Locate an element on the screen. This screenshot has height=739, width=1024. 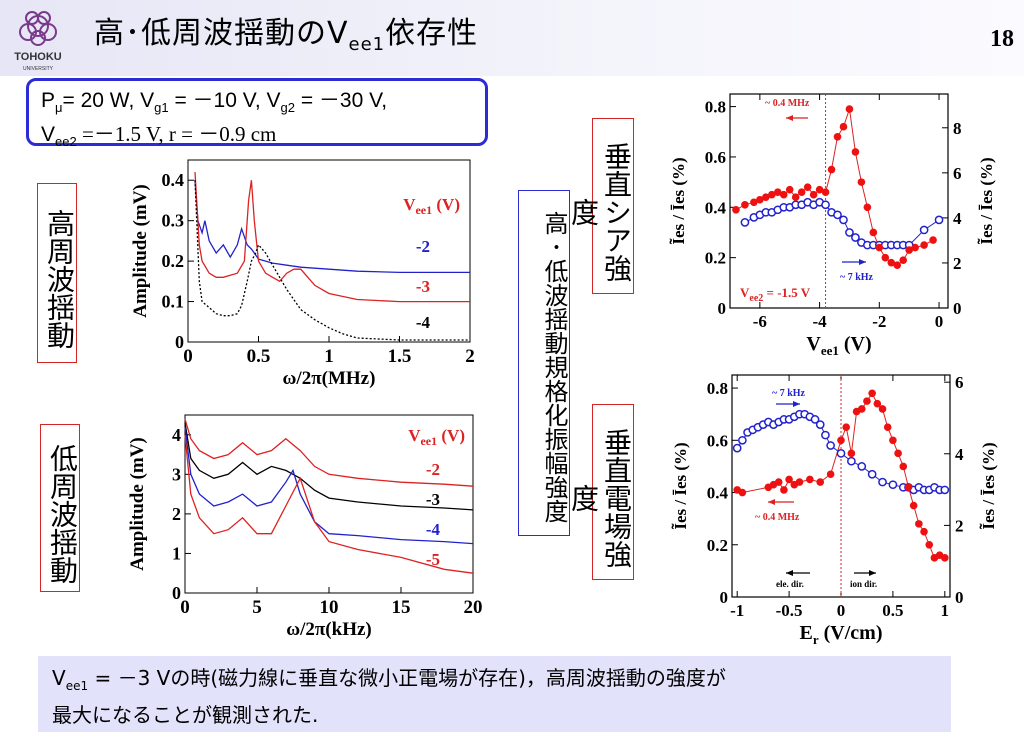
x-tick-label: -4 is located at coordinates (820, 321).